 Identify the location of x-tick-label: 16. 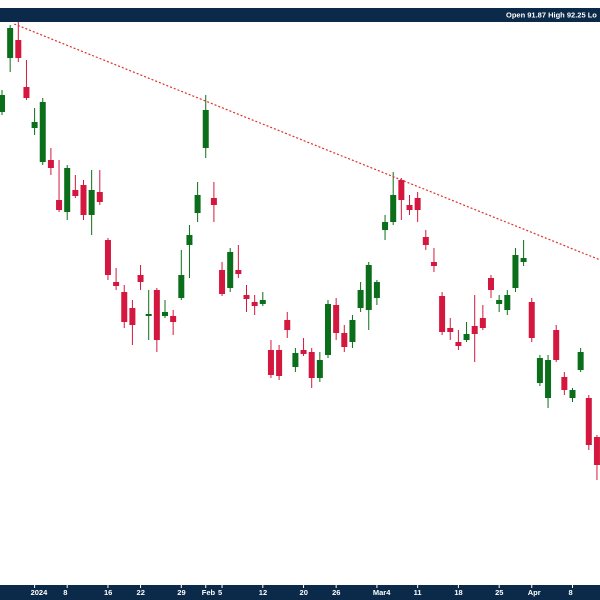
(108, 592).